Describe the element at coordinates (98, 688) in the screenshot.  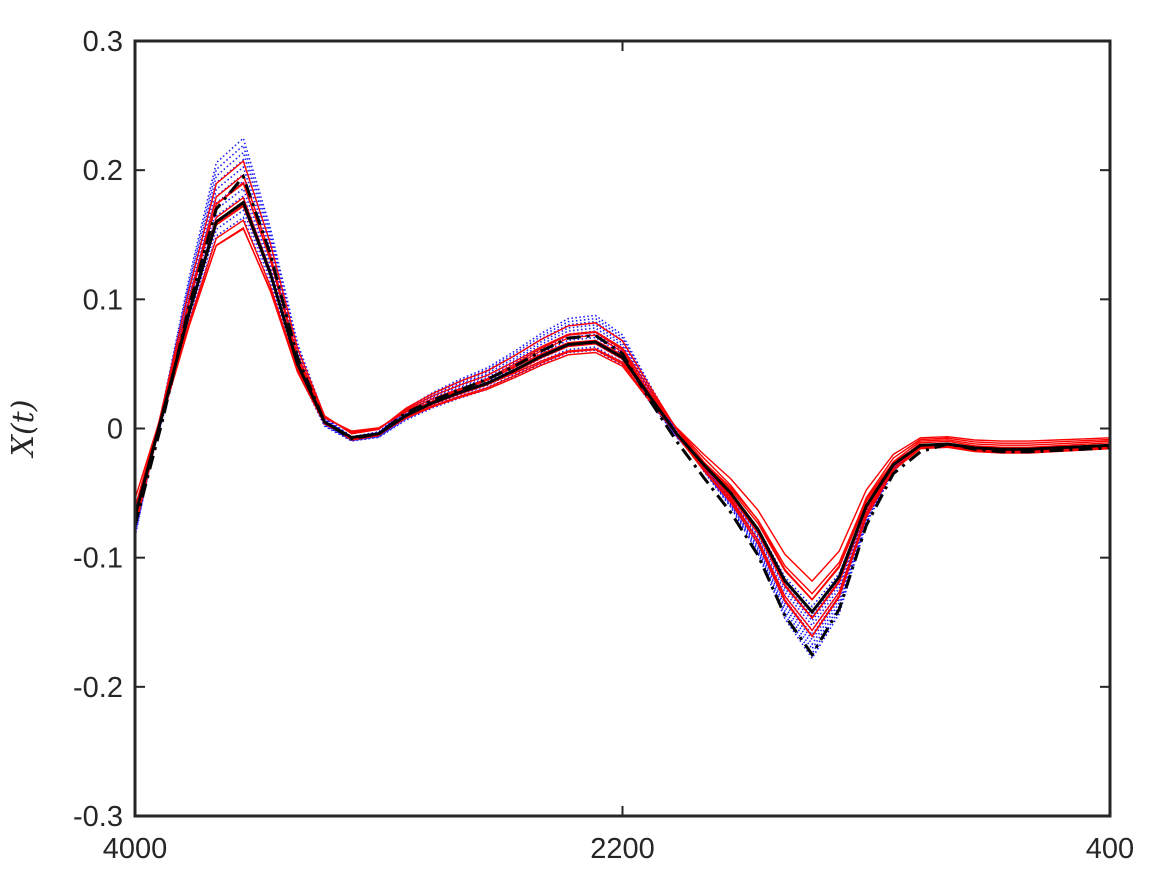
I see `y-tick-label: -0.2` at that location.